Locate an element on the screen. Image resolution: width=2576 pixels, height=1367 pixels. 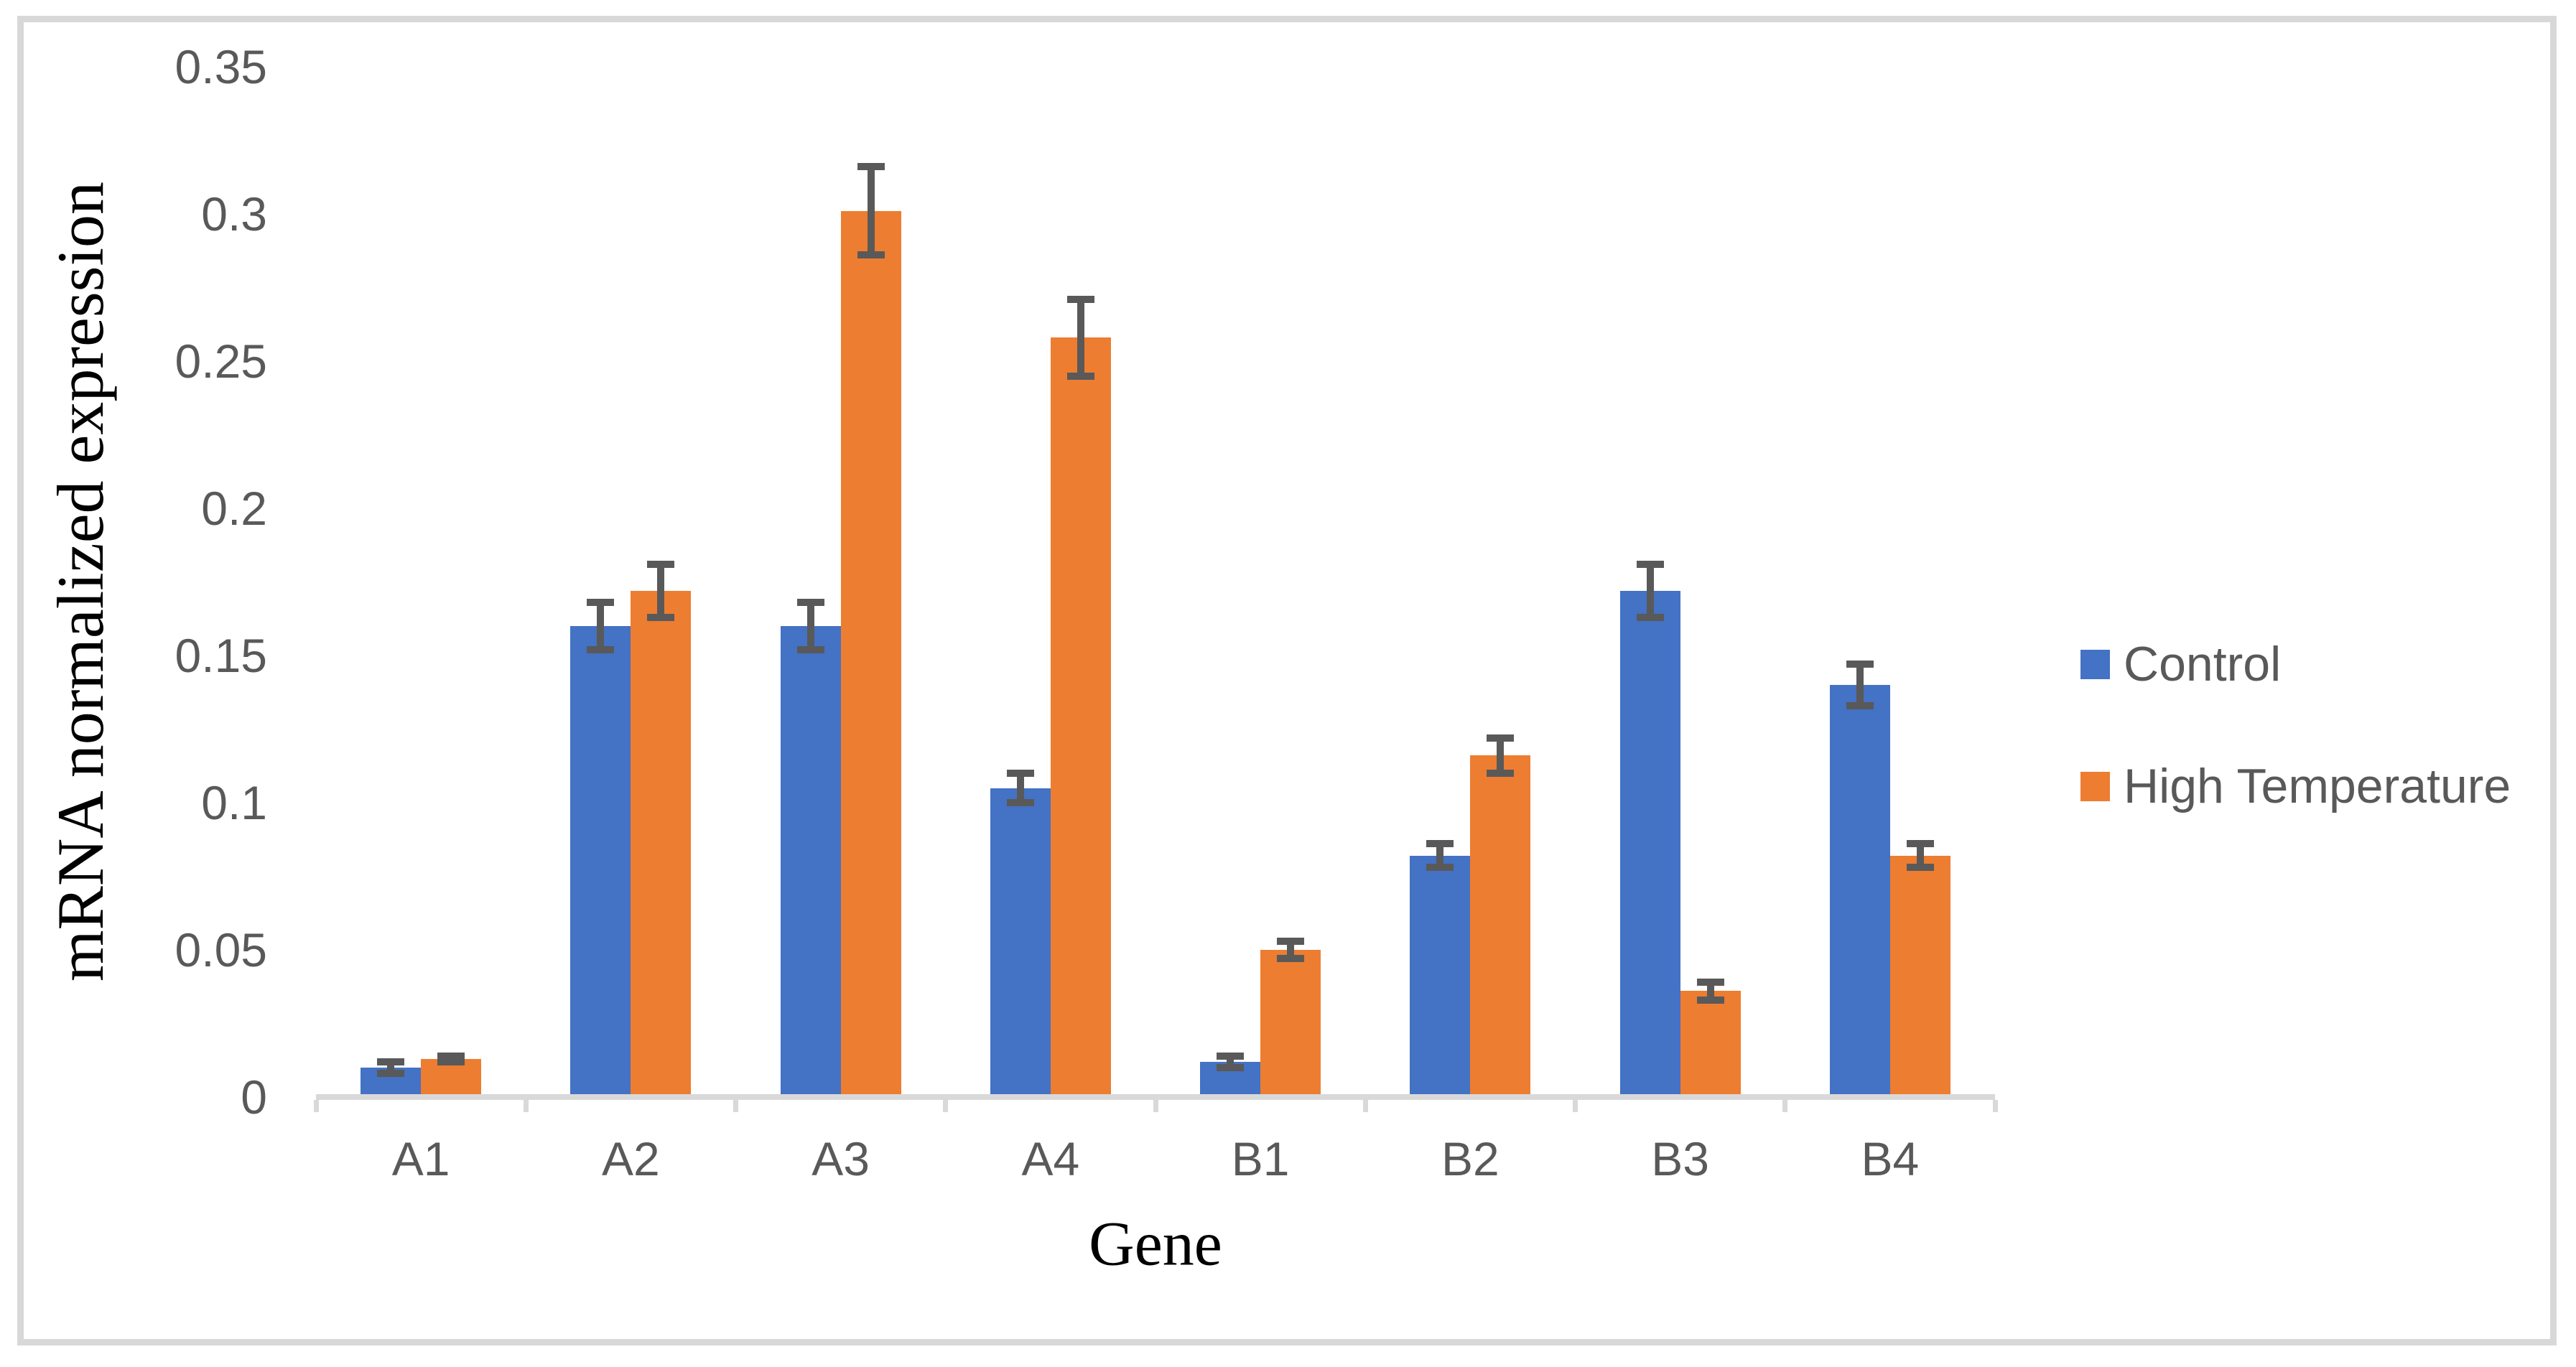
x-category-label-a4: A4 is located at coordinates (1050, 1158).